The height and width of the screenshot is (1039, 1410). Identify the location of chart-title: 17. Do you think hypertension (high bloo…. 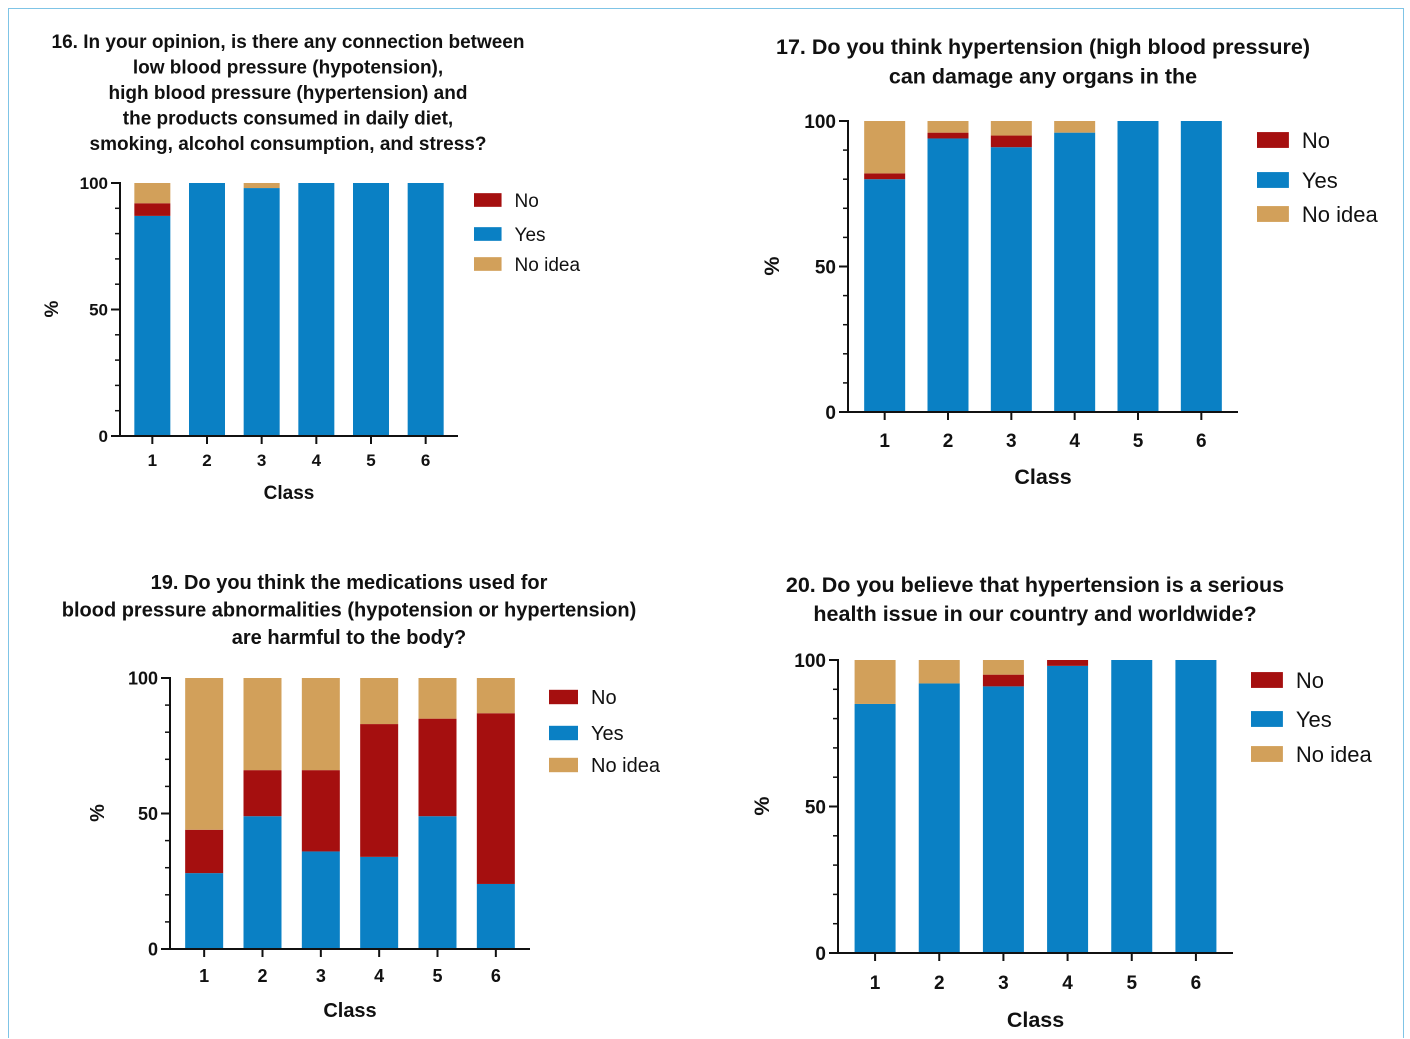
(1043, 62).